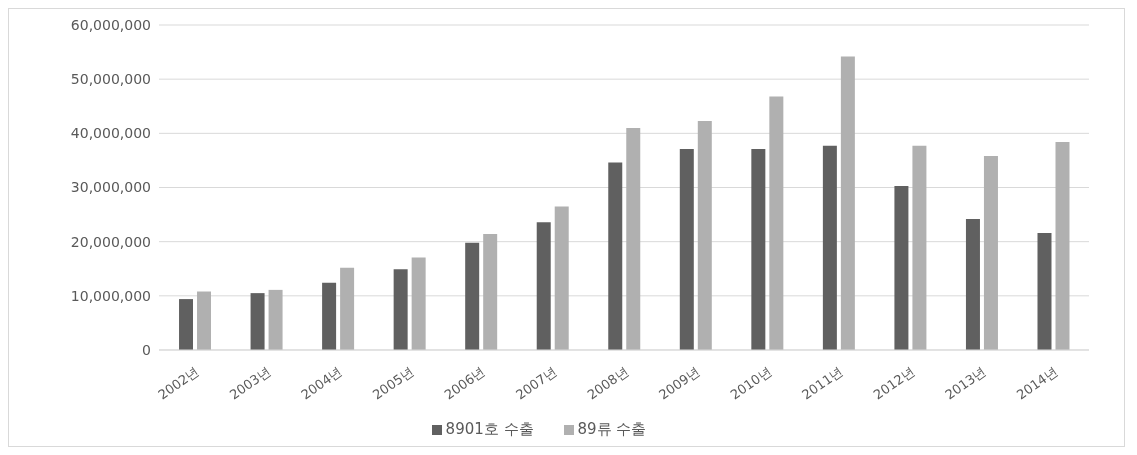 This screenshot has width=1137, height=455. Describe the element at coordinates (110, 133) in the screenshot. I see `y-tick-label: 40,000,000` at that location.